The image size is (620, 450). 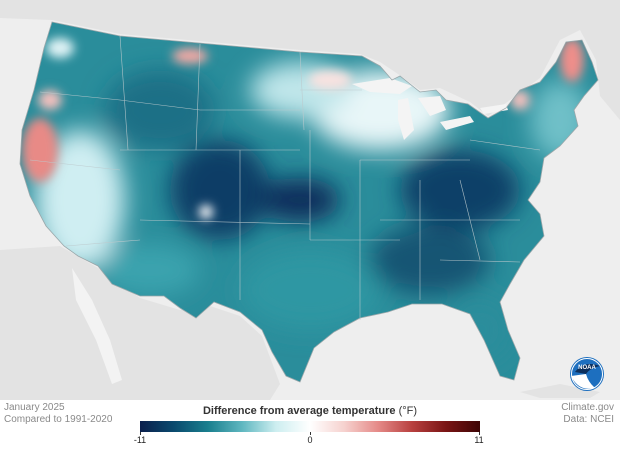 I want to click on footer-left: January 2025 Compared to 1991-2020, so click(x=58, y=414).